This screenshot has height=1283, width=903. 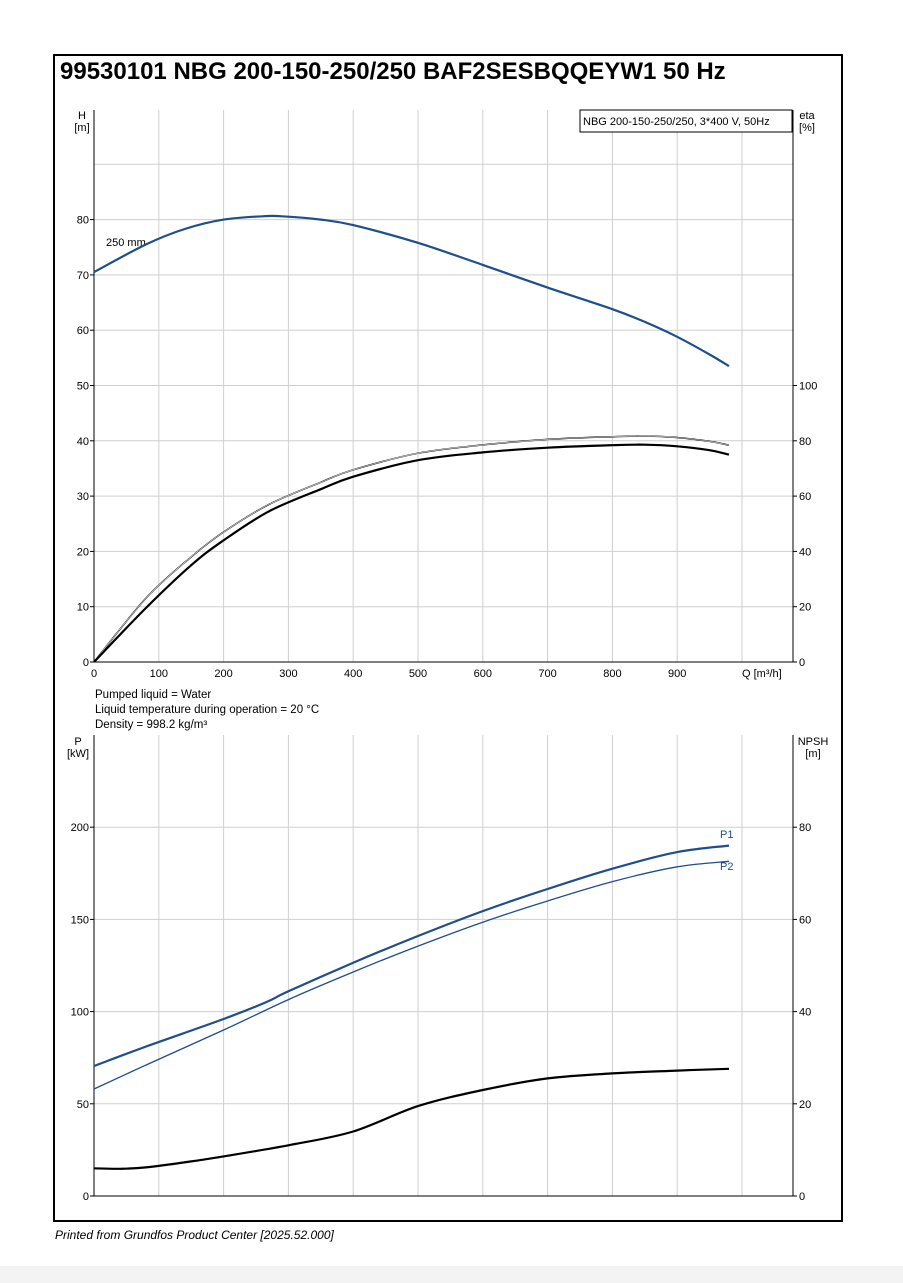 What do you see at coordinates (82, 116) in the screenshot?
I see `head-axis-title: H` at bounding box center [82, 116].